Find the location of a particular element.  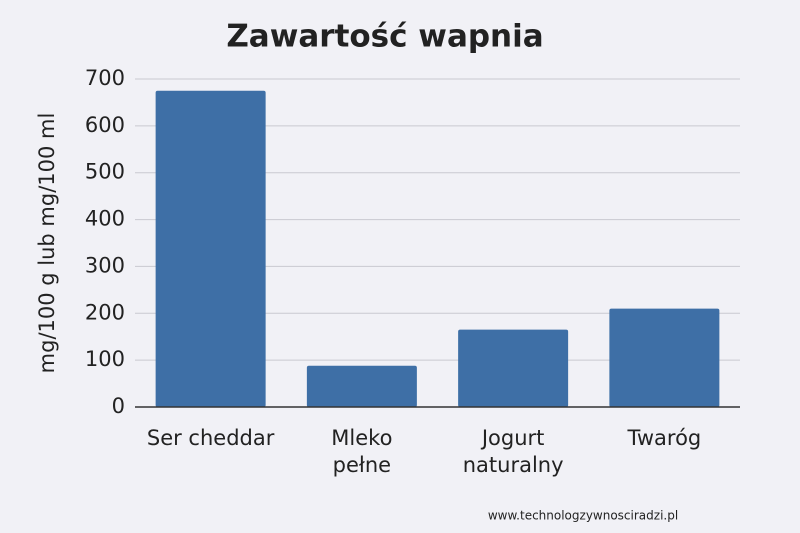

y-tick-label: 200 is located at coordinates (105, 312).